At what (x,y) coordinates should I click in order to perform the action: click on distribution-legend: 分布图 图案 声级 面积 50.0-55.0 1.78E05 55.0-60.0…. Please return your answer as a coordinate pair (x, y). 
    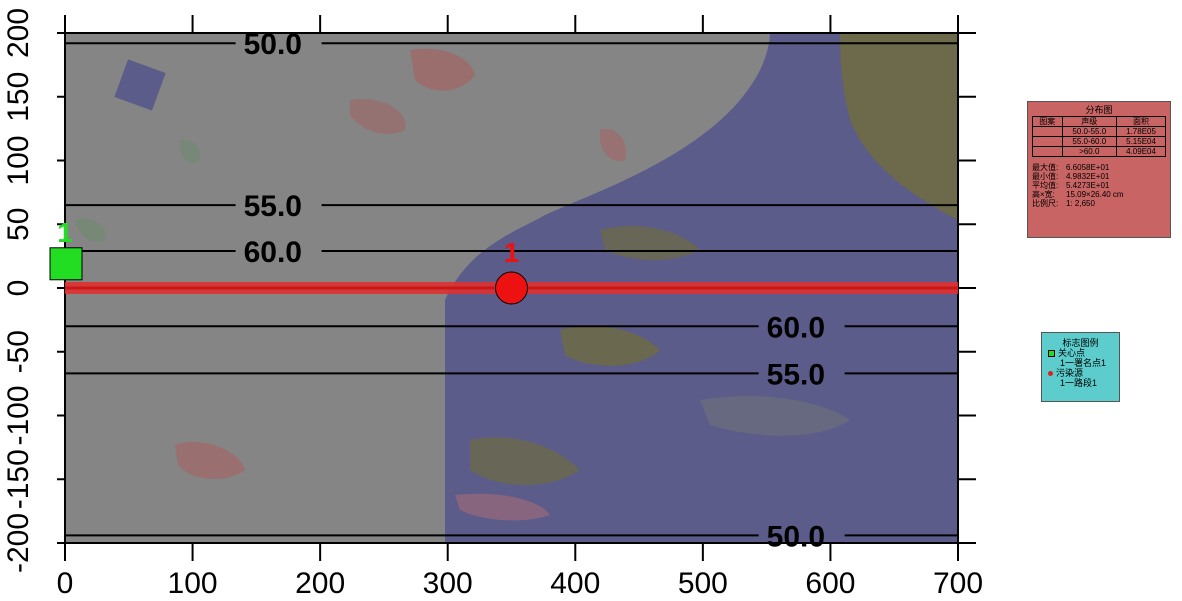
    Looking at the image, I should click on (1099, 169).